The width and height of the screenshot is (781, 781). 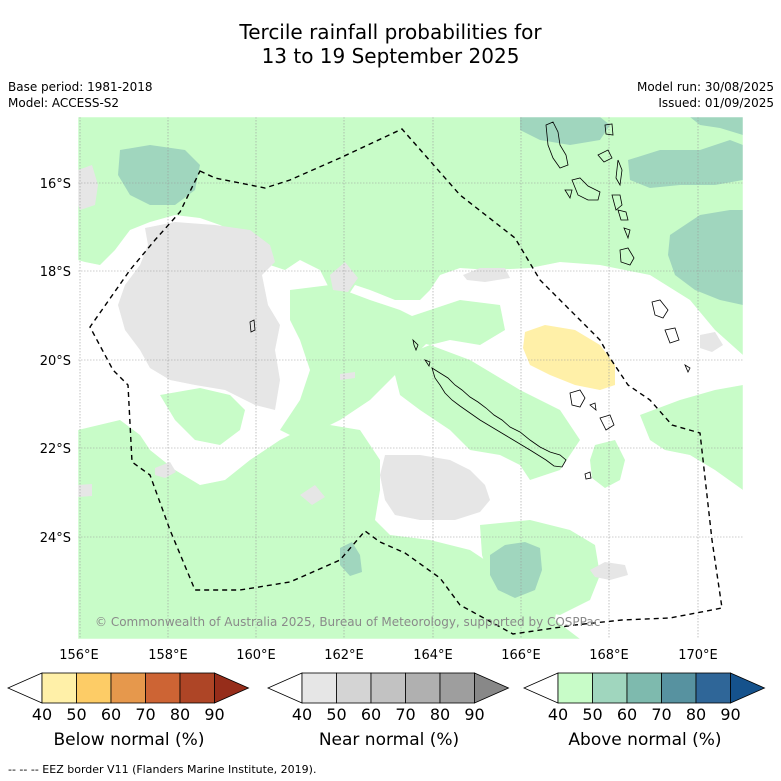 What do you see at coordinates (129, 740) in the screenshot?
I see `colorbar-label-below: Below normal (%)` at bounding box center [129, 740].